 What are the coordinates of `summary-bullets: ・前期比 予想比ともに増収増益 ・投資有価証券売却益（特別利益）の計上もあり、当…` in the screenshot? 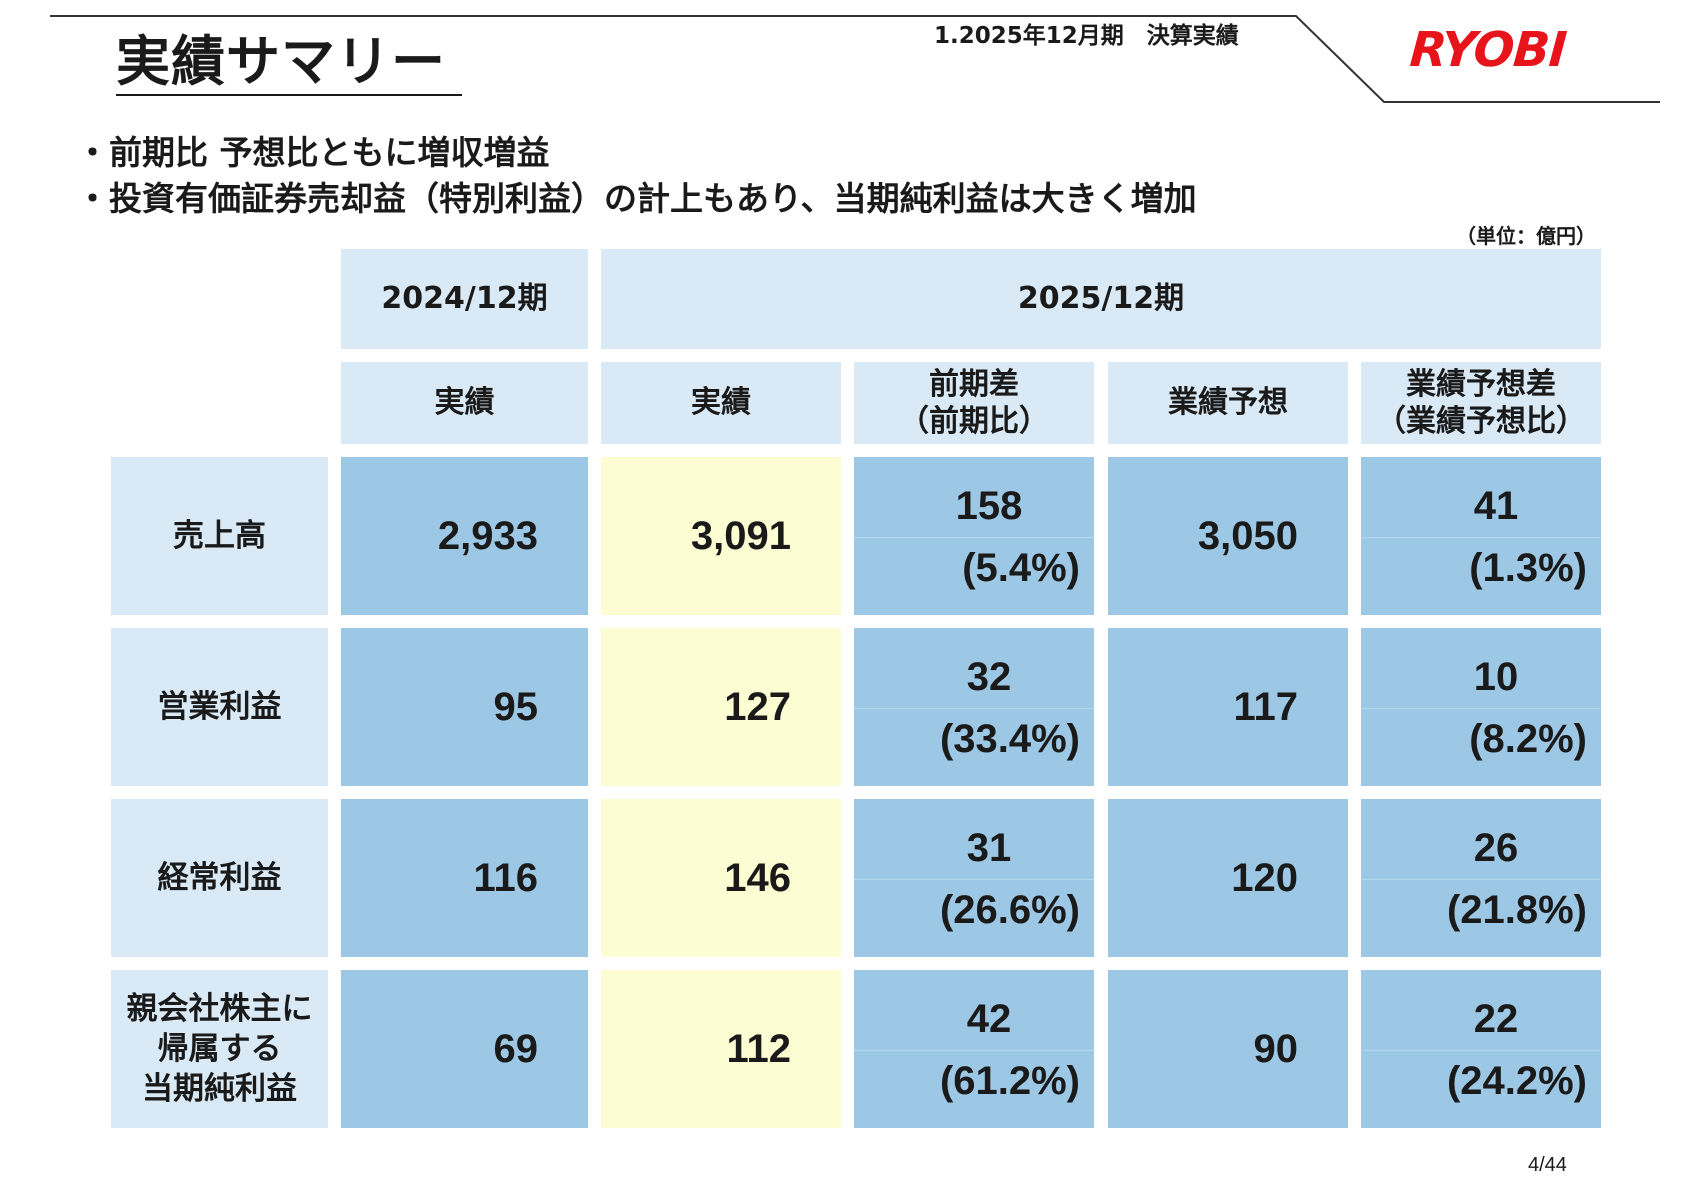 It's located at (636, 176).